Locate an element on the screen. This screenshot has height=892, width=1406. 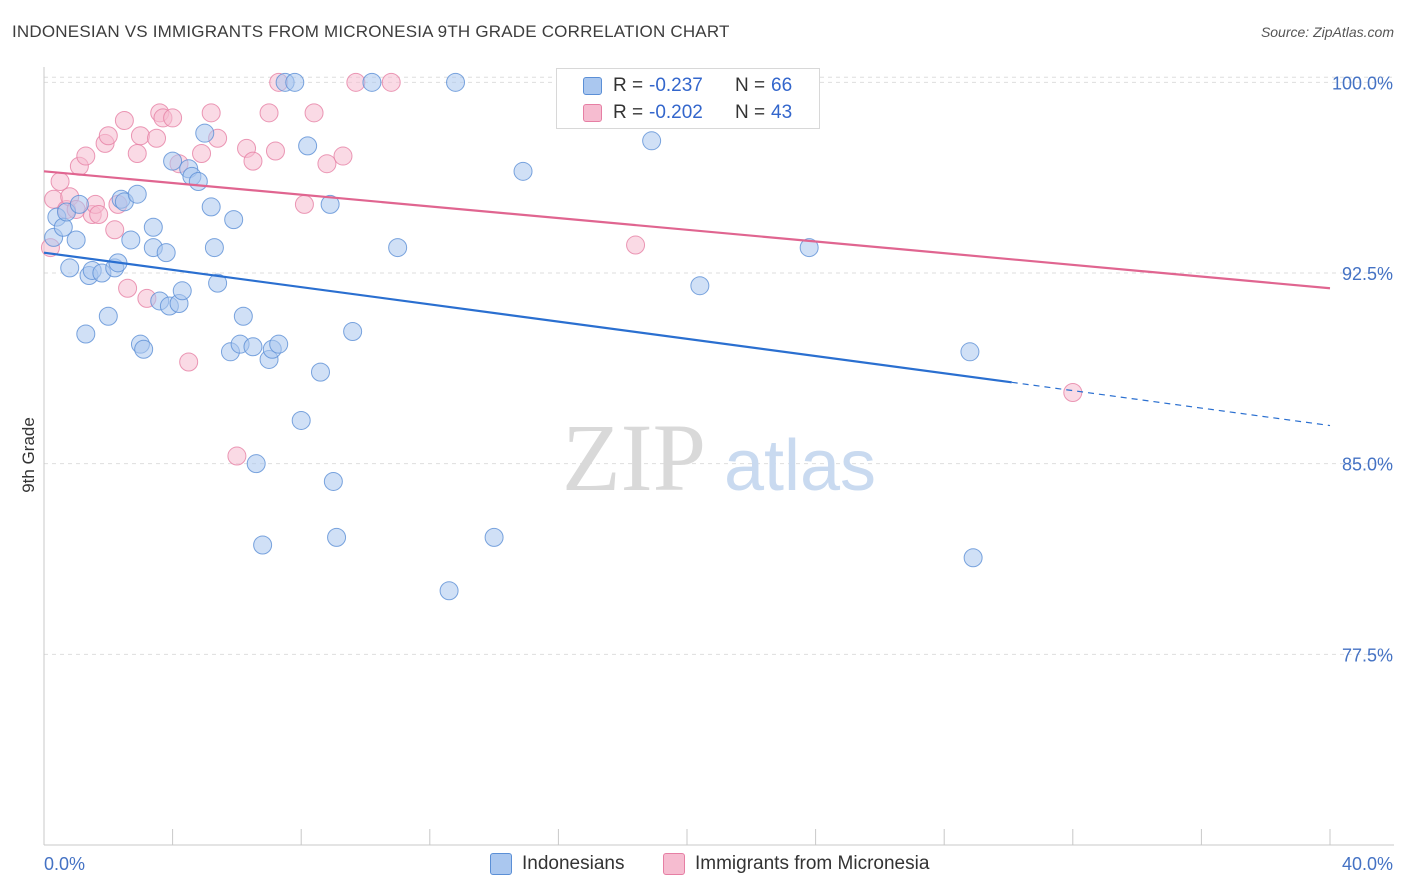
n-value: 43 is located at coordinates (782, 112).